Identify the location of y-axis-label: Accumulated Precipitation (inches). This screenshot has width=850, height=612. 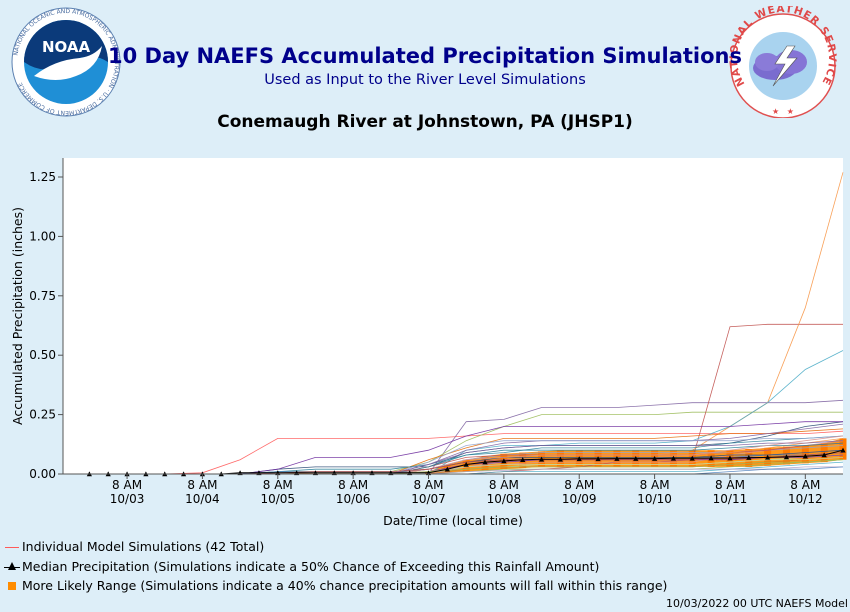
(17, 316).